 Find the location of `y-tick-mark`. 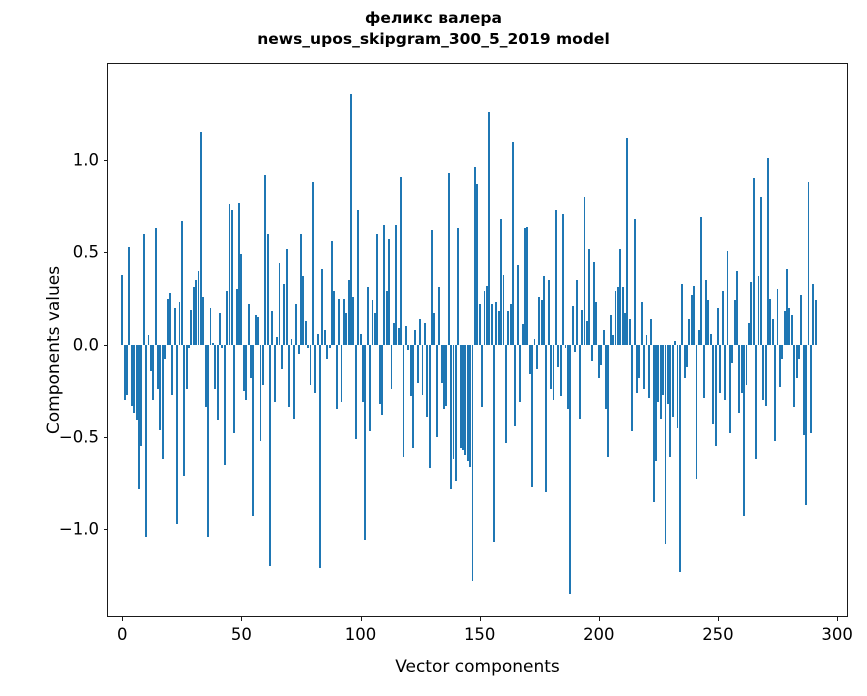

y-tick-mark is located at coordinates (105, 530).